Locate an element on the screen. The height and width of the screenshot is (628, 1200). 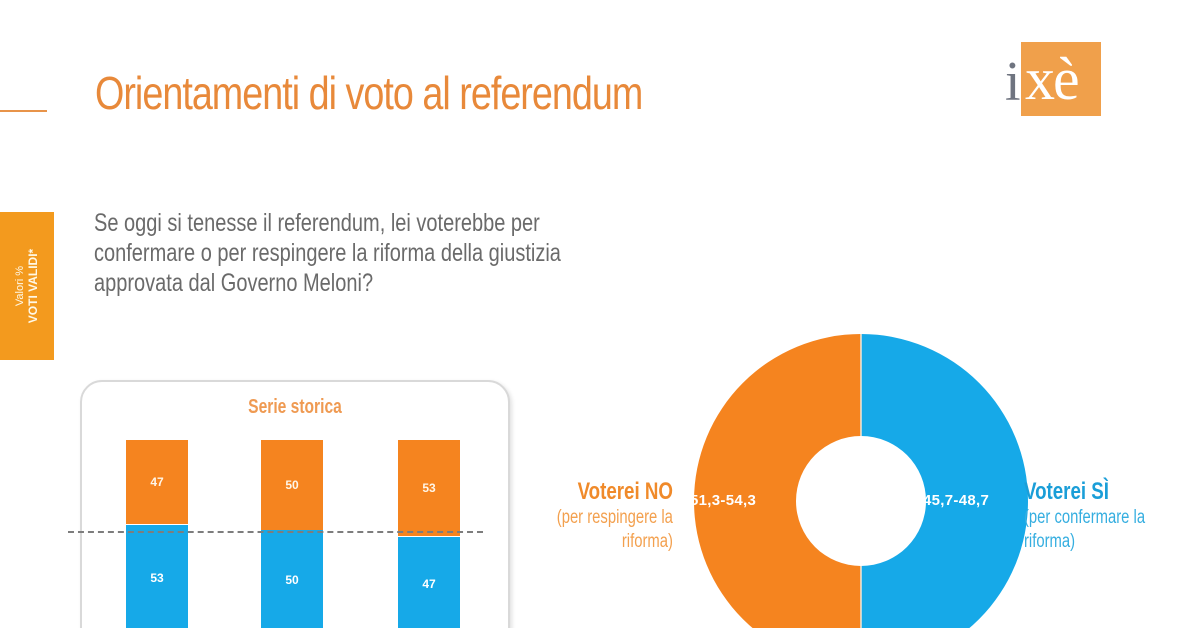
label-no-title: Voterei NO is located at coordinates (625, 491).